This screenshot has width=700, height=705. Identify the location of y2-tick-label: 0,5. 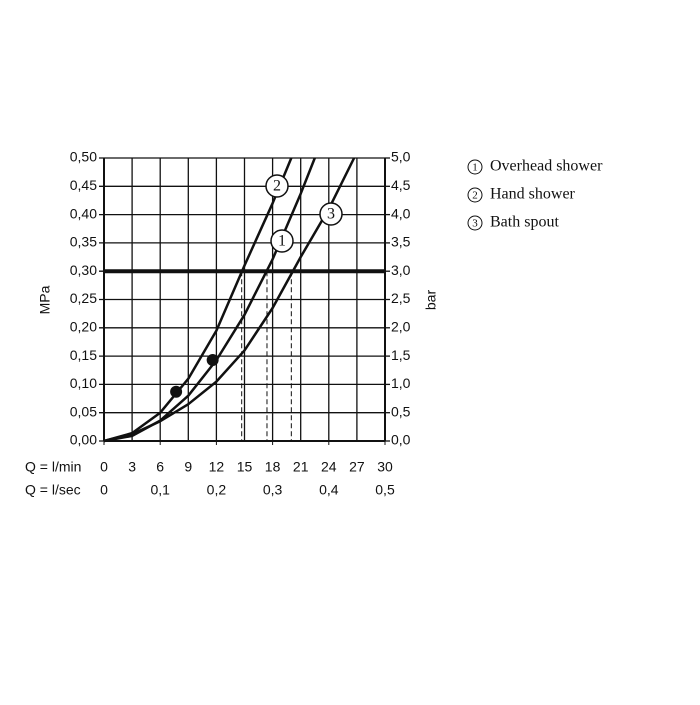
(401, 411).